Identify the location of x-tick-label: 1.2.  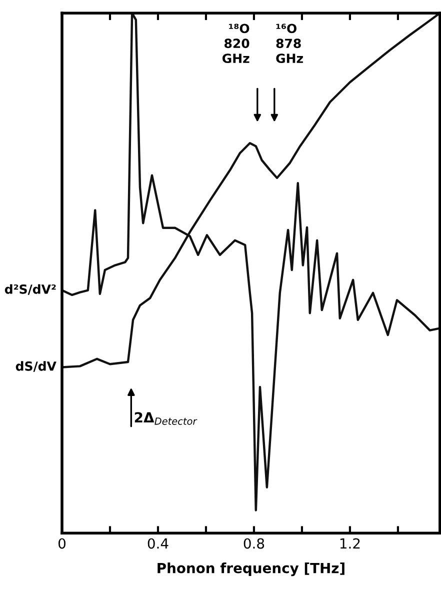
(350, 543).